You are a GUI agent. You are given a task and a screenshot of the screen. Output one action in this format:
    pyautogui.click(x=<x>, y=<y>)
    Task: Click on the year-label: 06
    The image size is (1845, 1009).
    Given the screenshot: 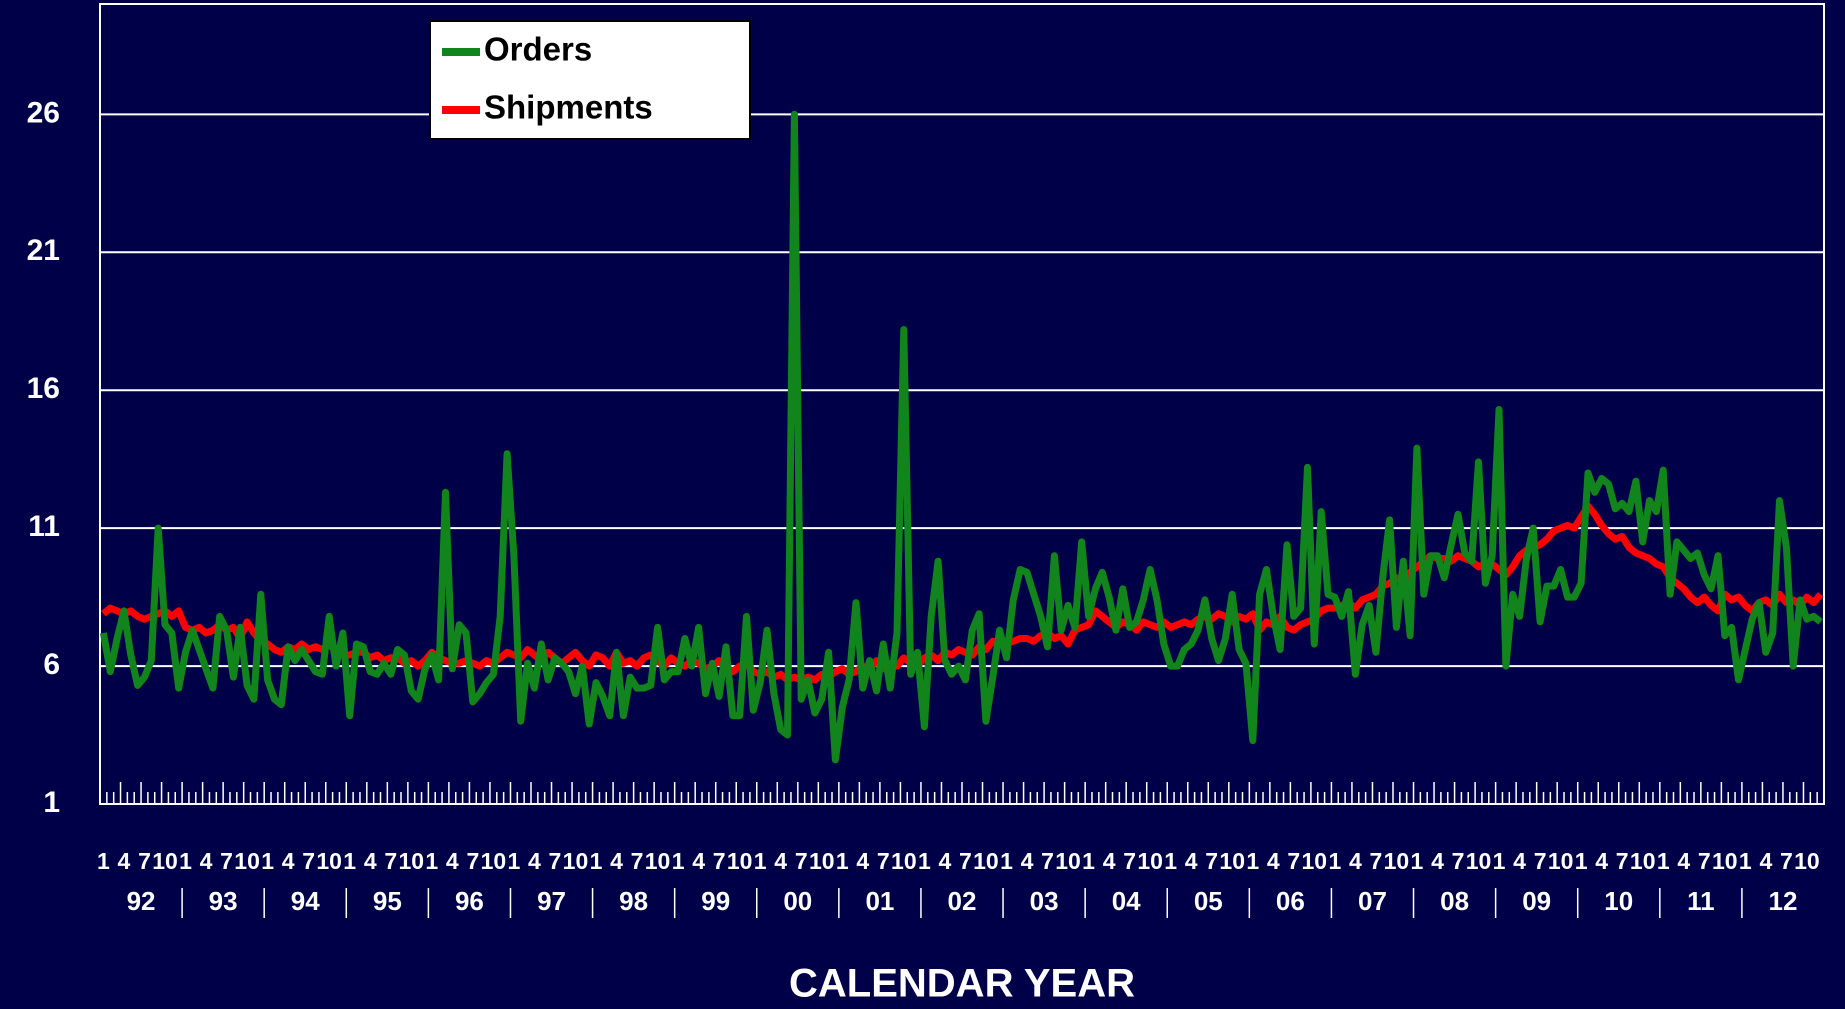 What is the action you would take?
    pyautogui.click(x=1290, y=901)
    